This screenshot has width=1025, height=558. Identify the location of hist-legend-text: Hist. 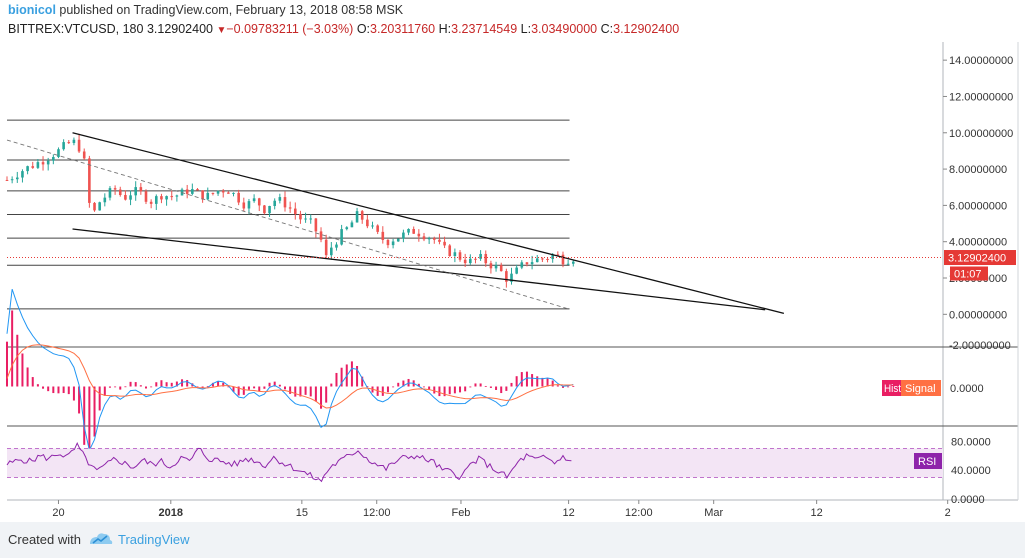
(892, 389).